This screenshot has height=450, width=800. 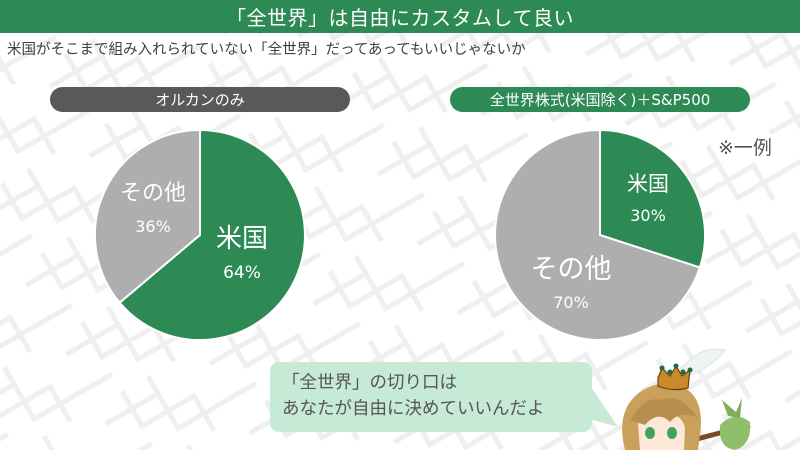 What do you see at coordinates (147, 216) in the screenshot?
I see `left-pie-slice-other` at bounding box center [147, 216].